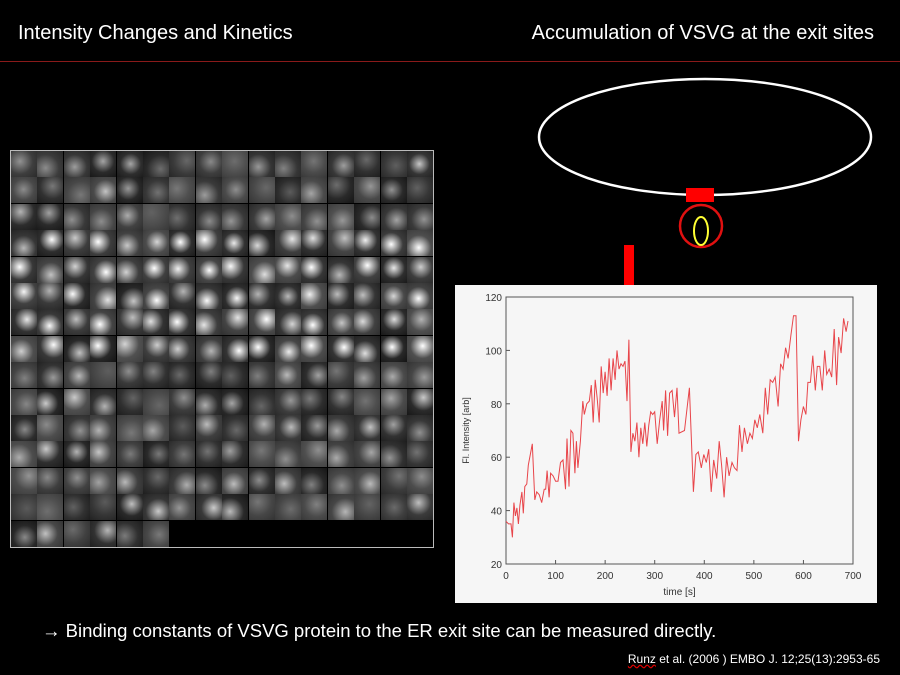 This screenshot has width=900, height=675. Describe the element at coordinates (803, 576) in the screenshot. I see `x-tick-label: 600` at that location.